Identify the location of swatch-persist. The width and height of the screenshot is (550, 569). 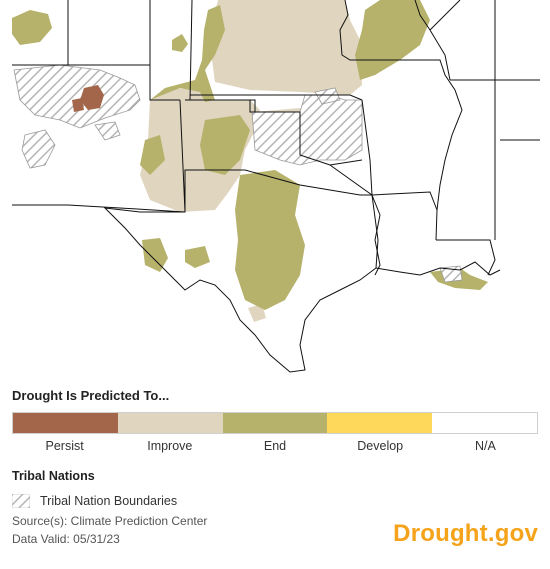
(65, 423).